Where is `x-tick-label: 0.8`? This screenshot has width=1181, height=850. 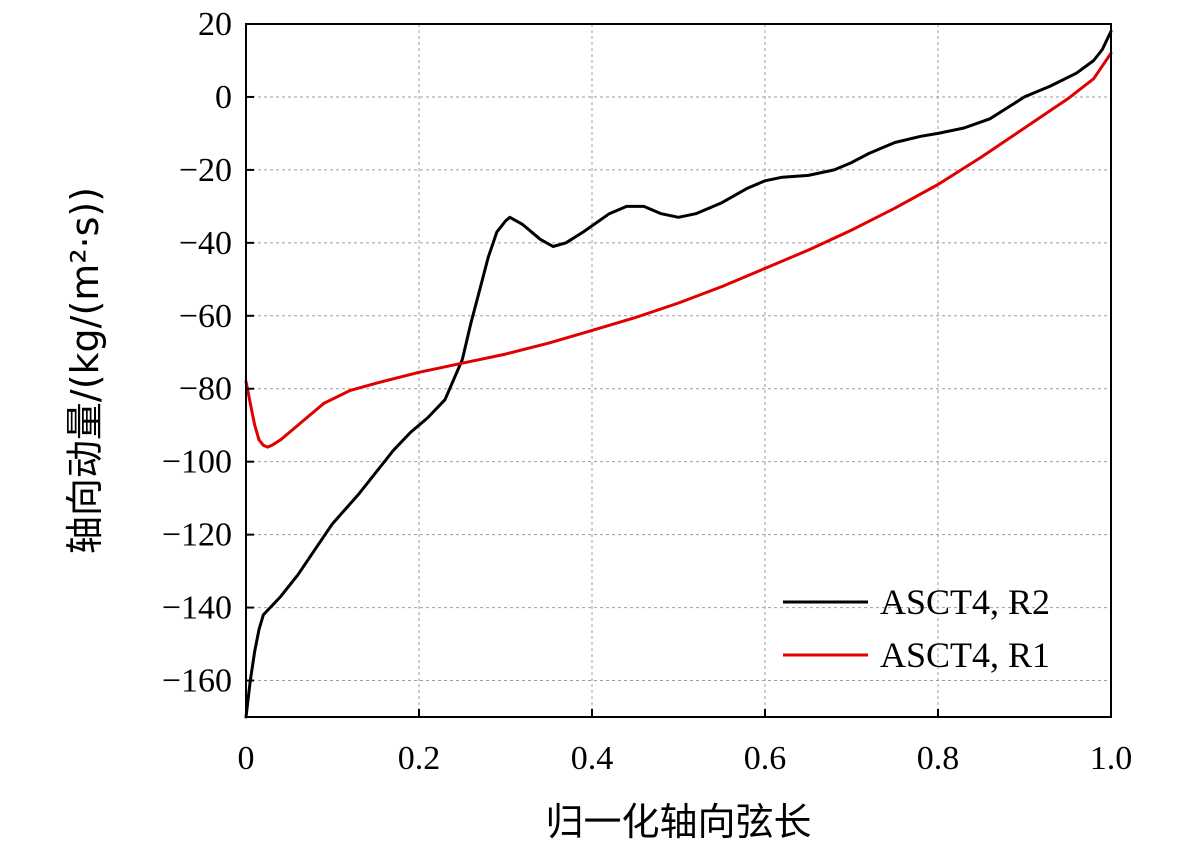 x-tick-label: 0.8 is located at coordinates (938, 758).